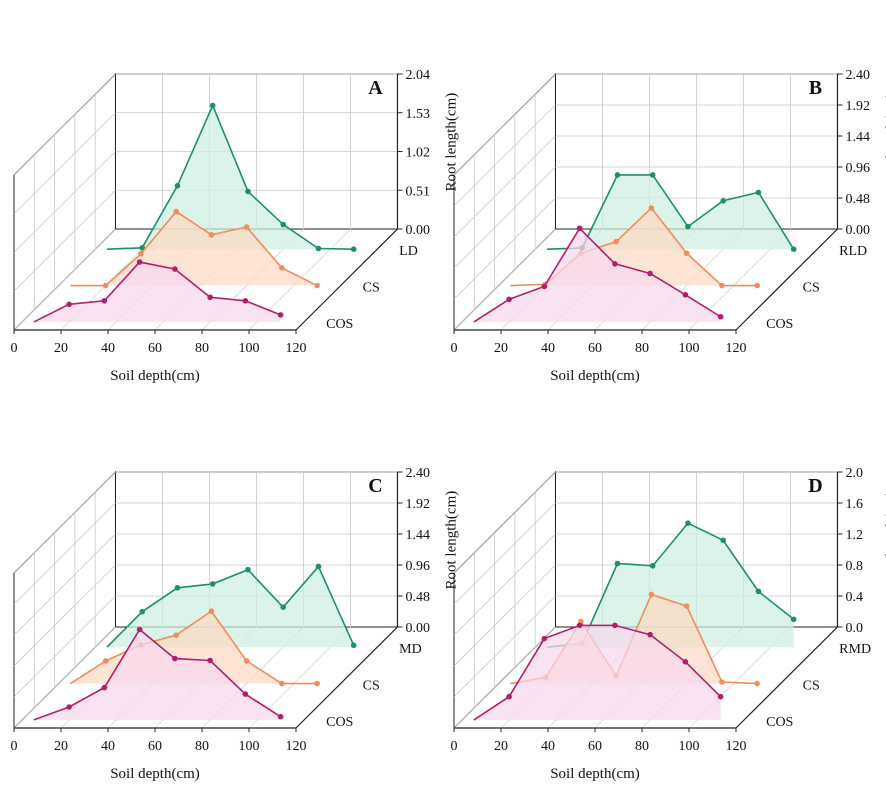 The image size is (886, 796). Describe the element at coordinates (417, 75) in the screenshot. I see `z-tick-label: 2.04` at that location.